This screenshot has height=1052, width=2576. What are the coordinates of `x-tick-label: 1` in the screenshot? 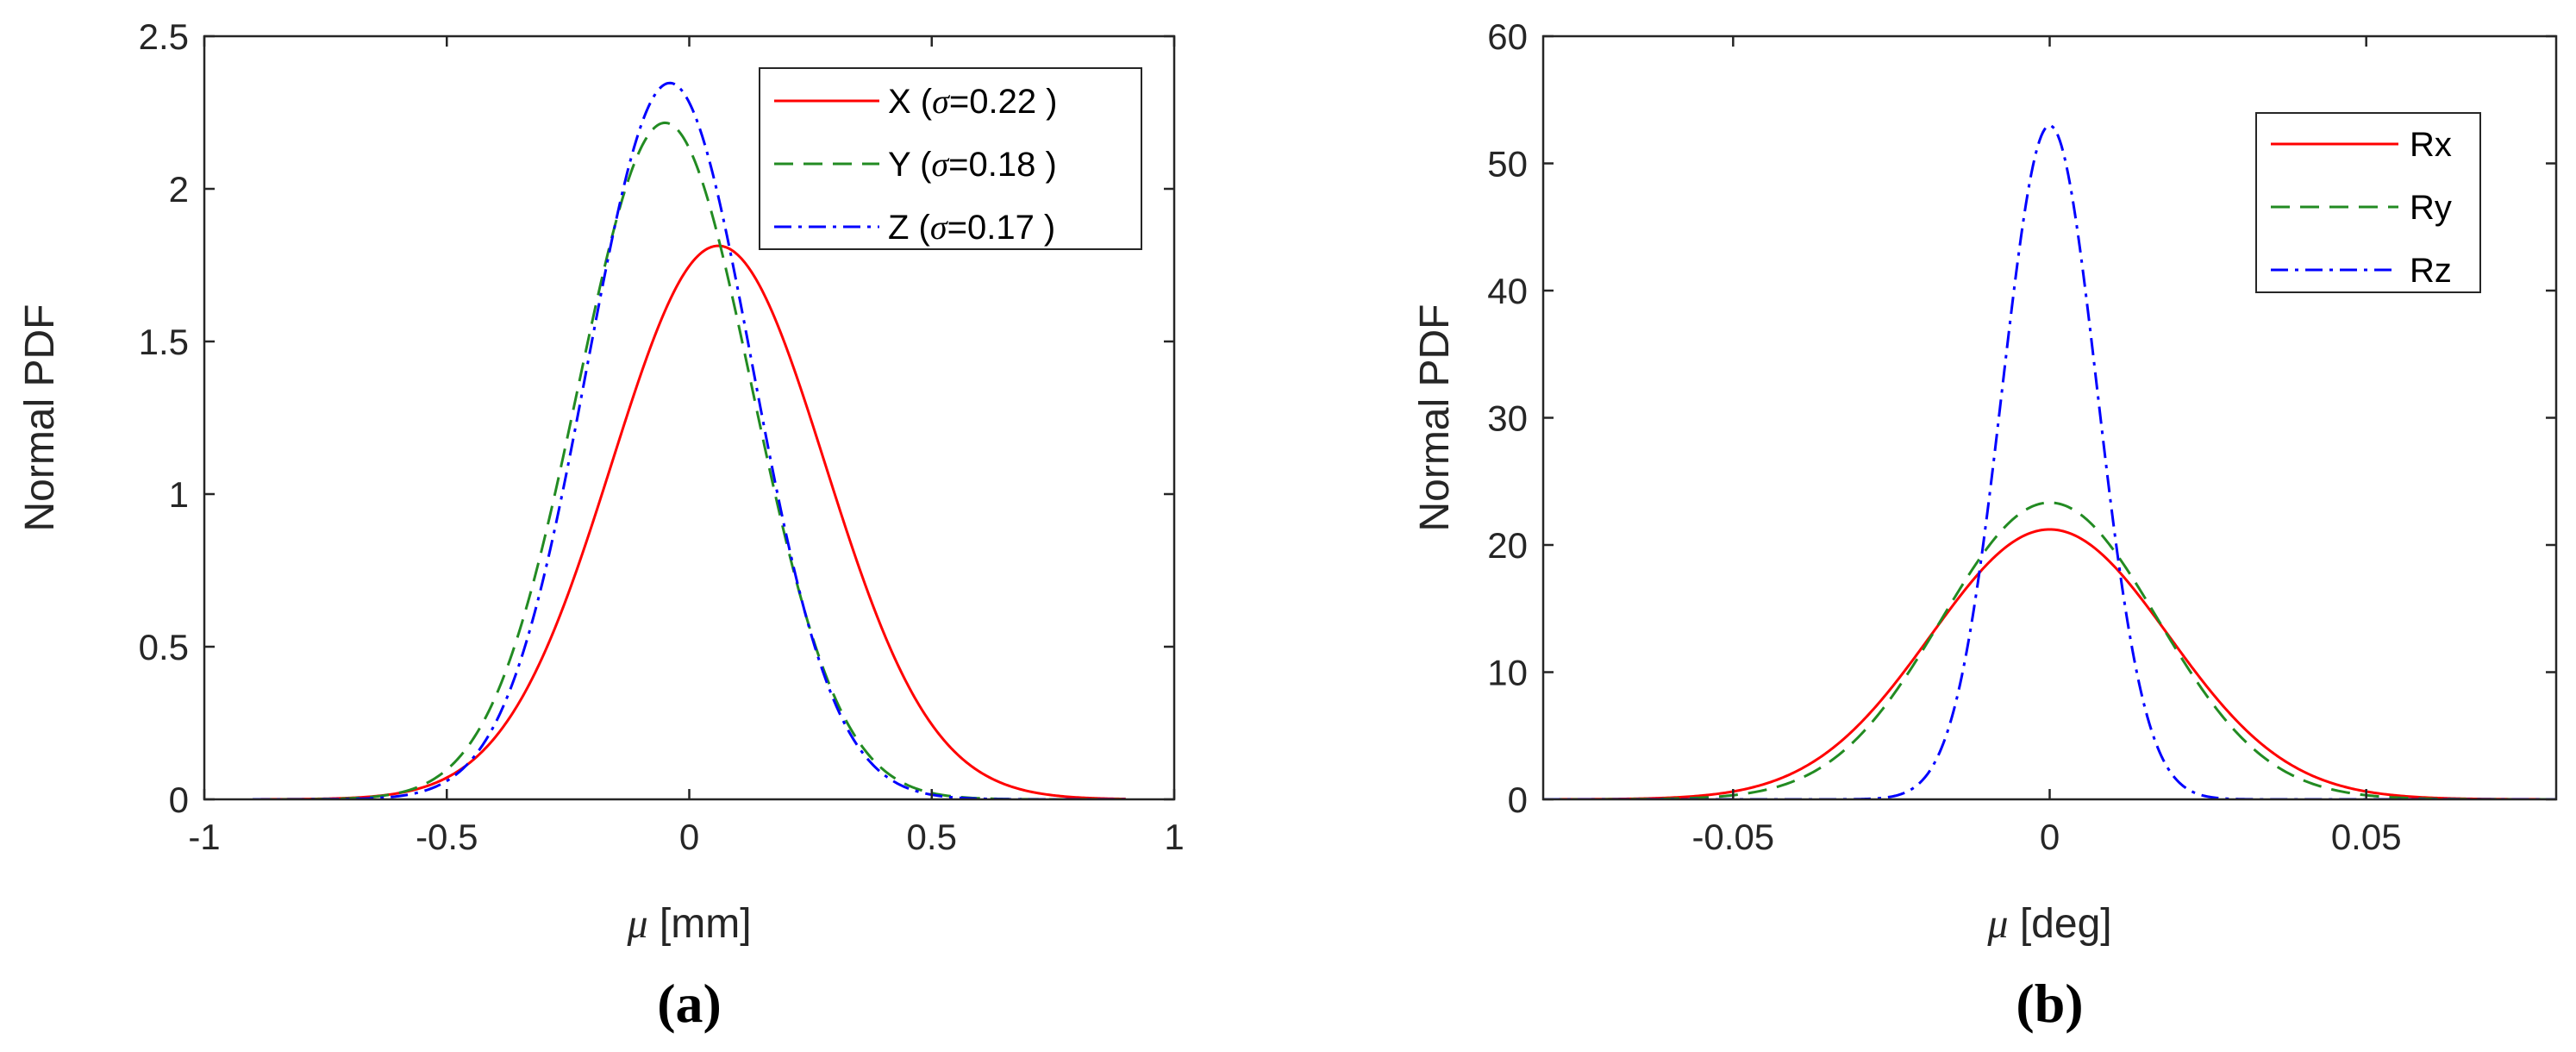 It's located at (1174, 837).